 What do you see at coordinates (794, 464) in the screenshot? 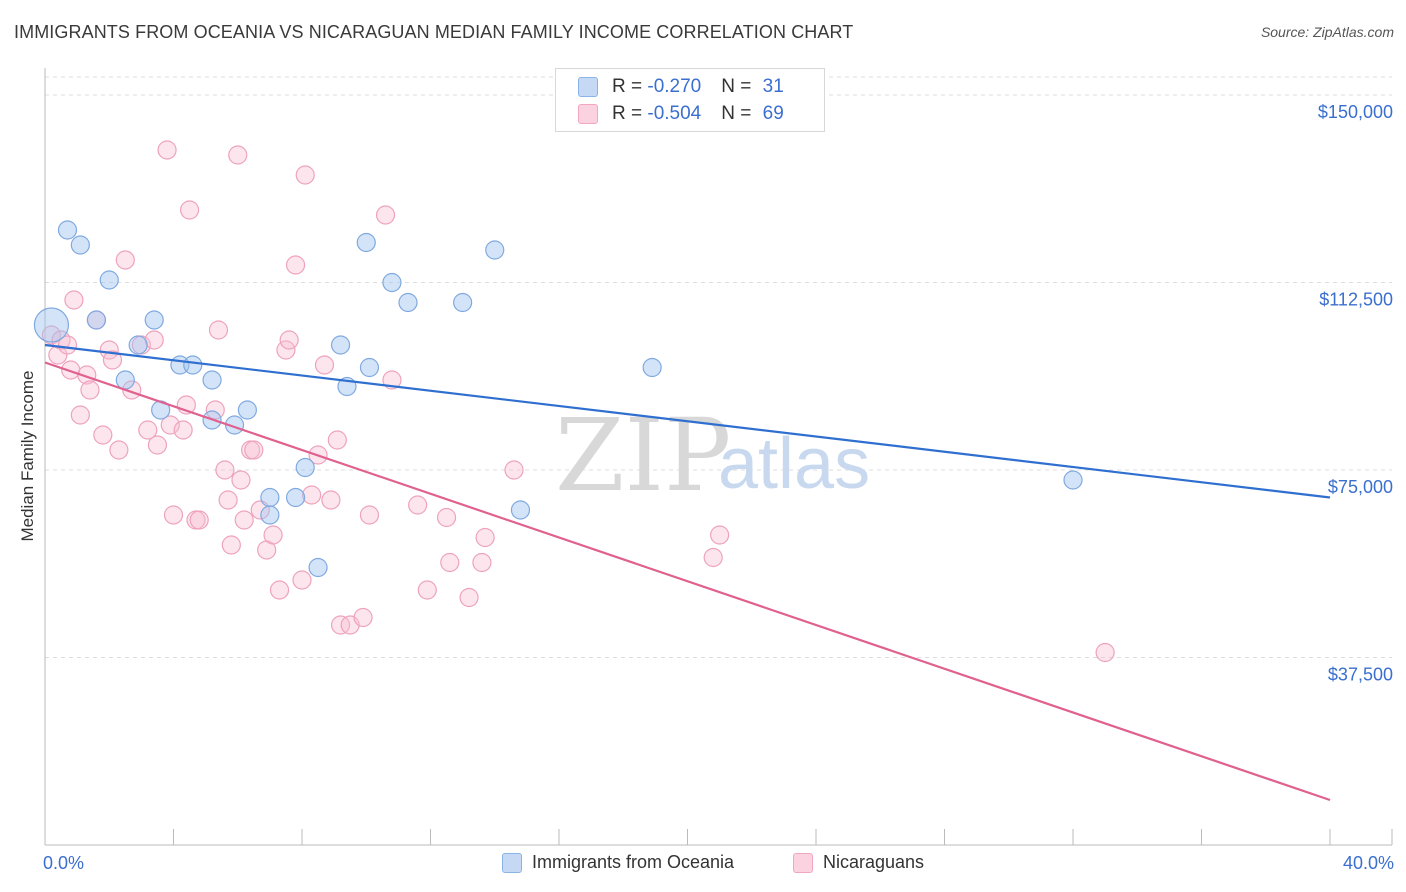
I see `watermark-atlas: atlas` at bounding box center [794, 464].